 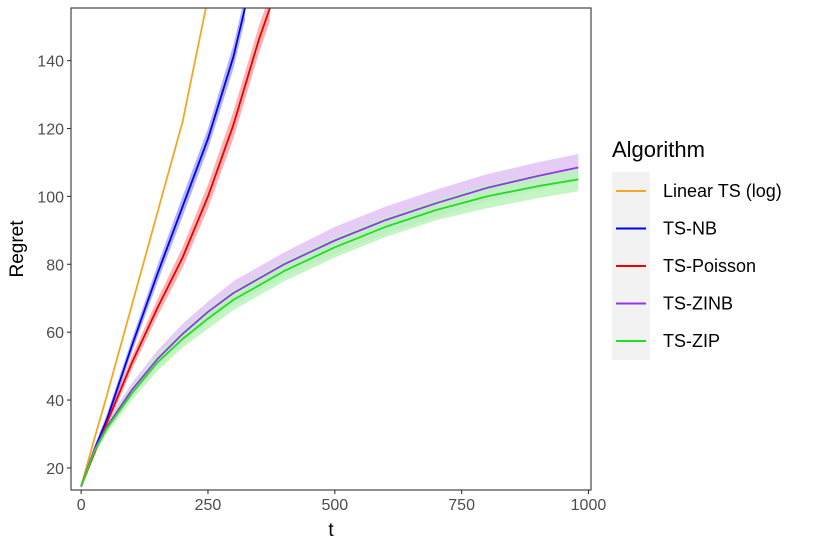 What do you see at coordinates (691, 341) in the screenshot?
I see `legend-label-ts-zip: TS-ZIP` at bounding box center [691, 341].